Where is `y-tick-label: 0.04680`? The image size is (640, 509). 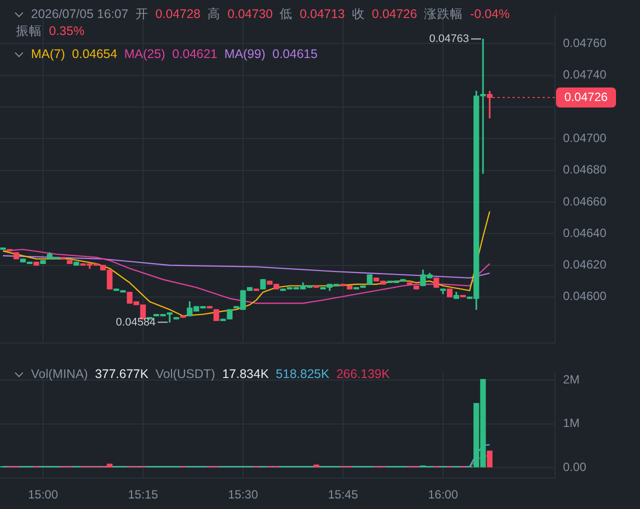 y-tick-label: 0.04680 is located at coordinates (585, 169).